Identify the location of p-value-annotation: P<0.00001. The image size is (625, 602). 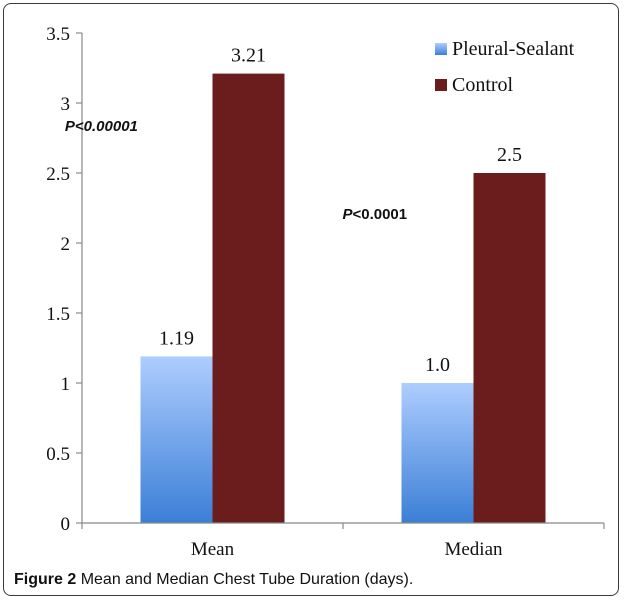
(101, 126).